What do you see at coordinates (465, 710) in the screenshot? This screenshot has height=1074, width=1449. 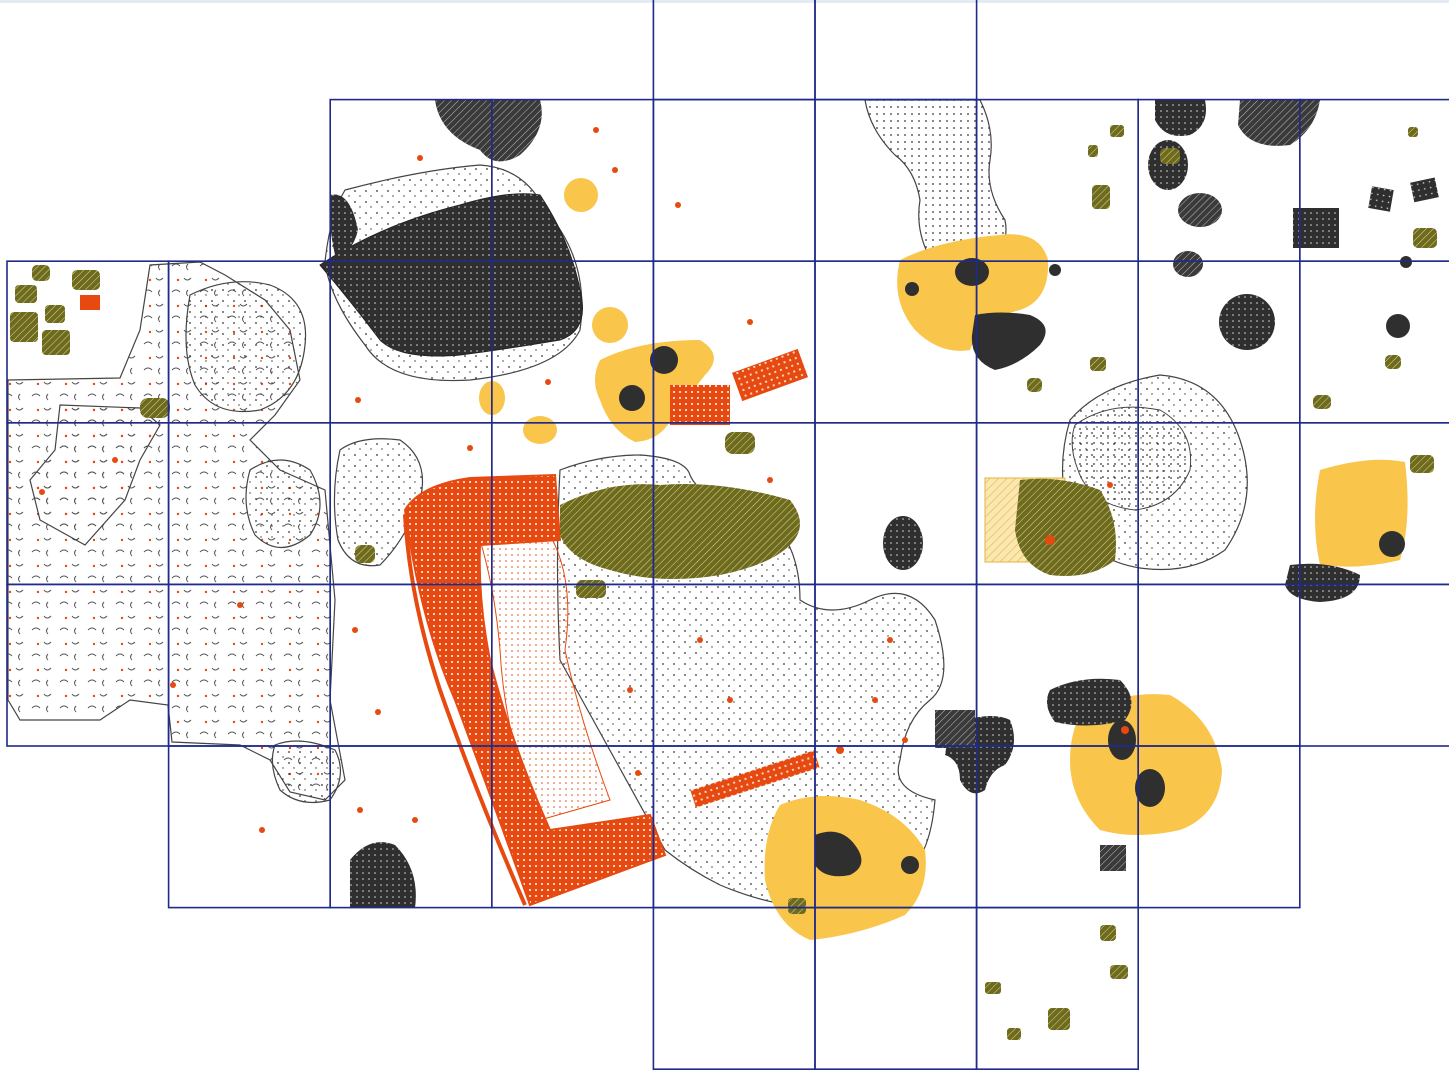 I see `orange-wall-edge` at bounding box center [465, 710].